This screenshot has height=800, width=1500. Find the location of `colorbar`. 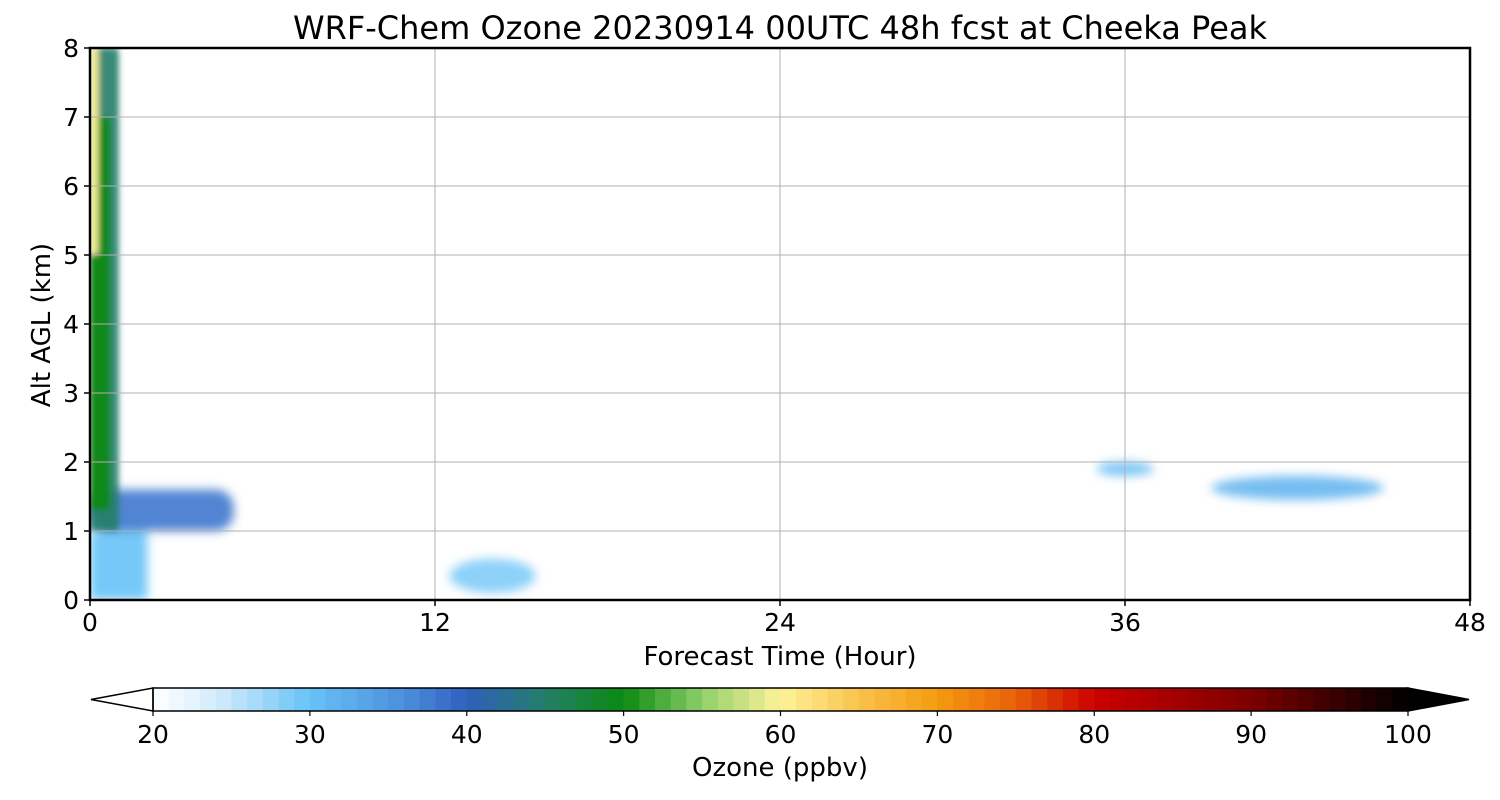

colorbar is located at coordinates (780, 699).